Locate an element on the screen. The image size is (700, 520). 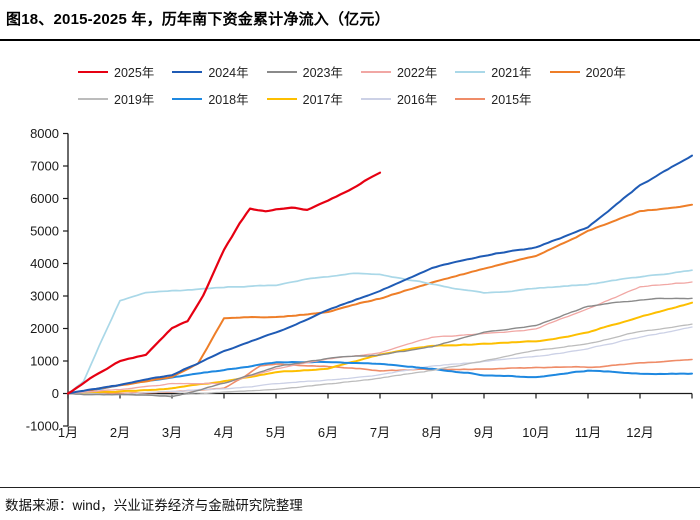
y-tick-label: 3000 is located at coordinates (44, 296).